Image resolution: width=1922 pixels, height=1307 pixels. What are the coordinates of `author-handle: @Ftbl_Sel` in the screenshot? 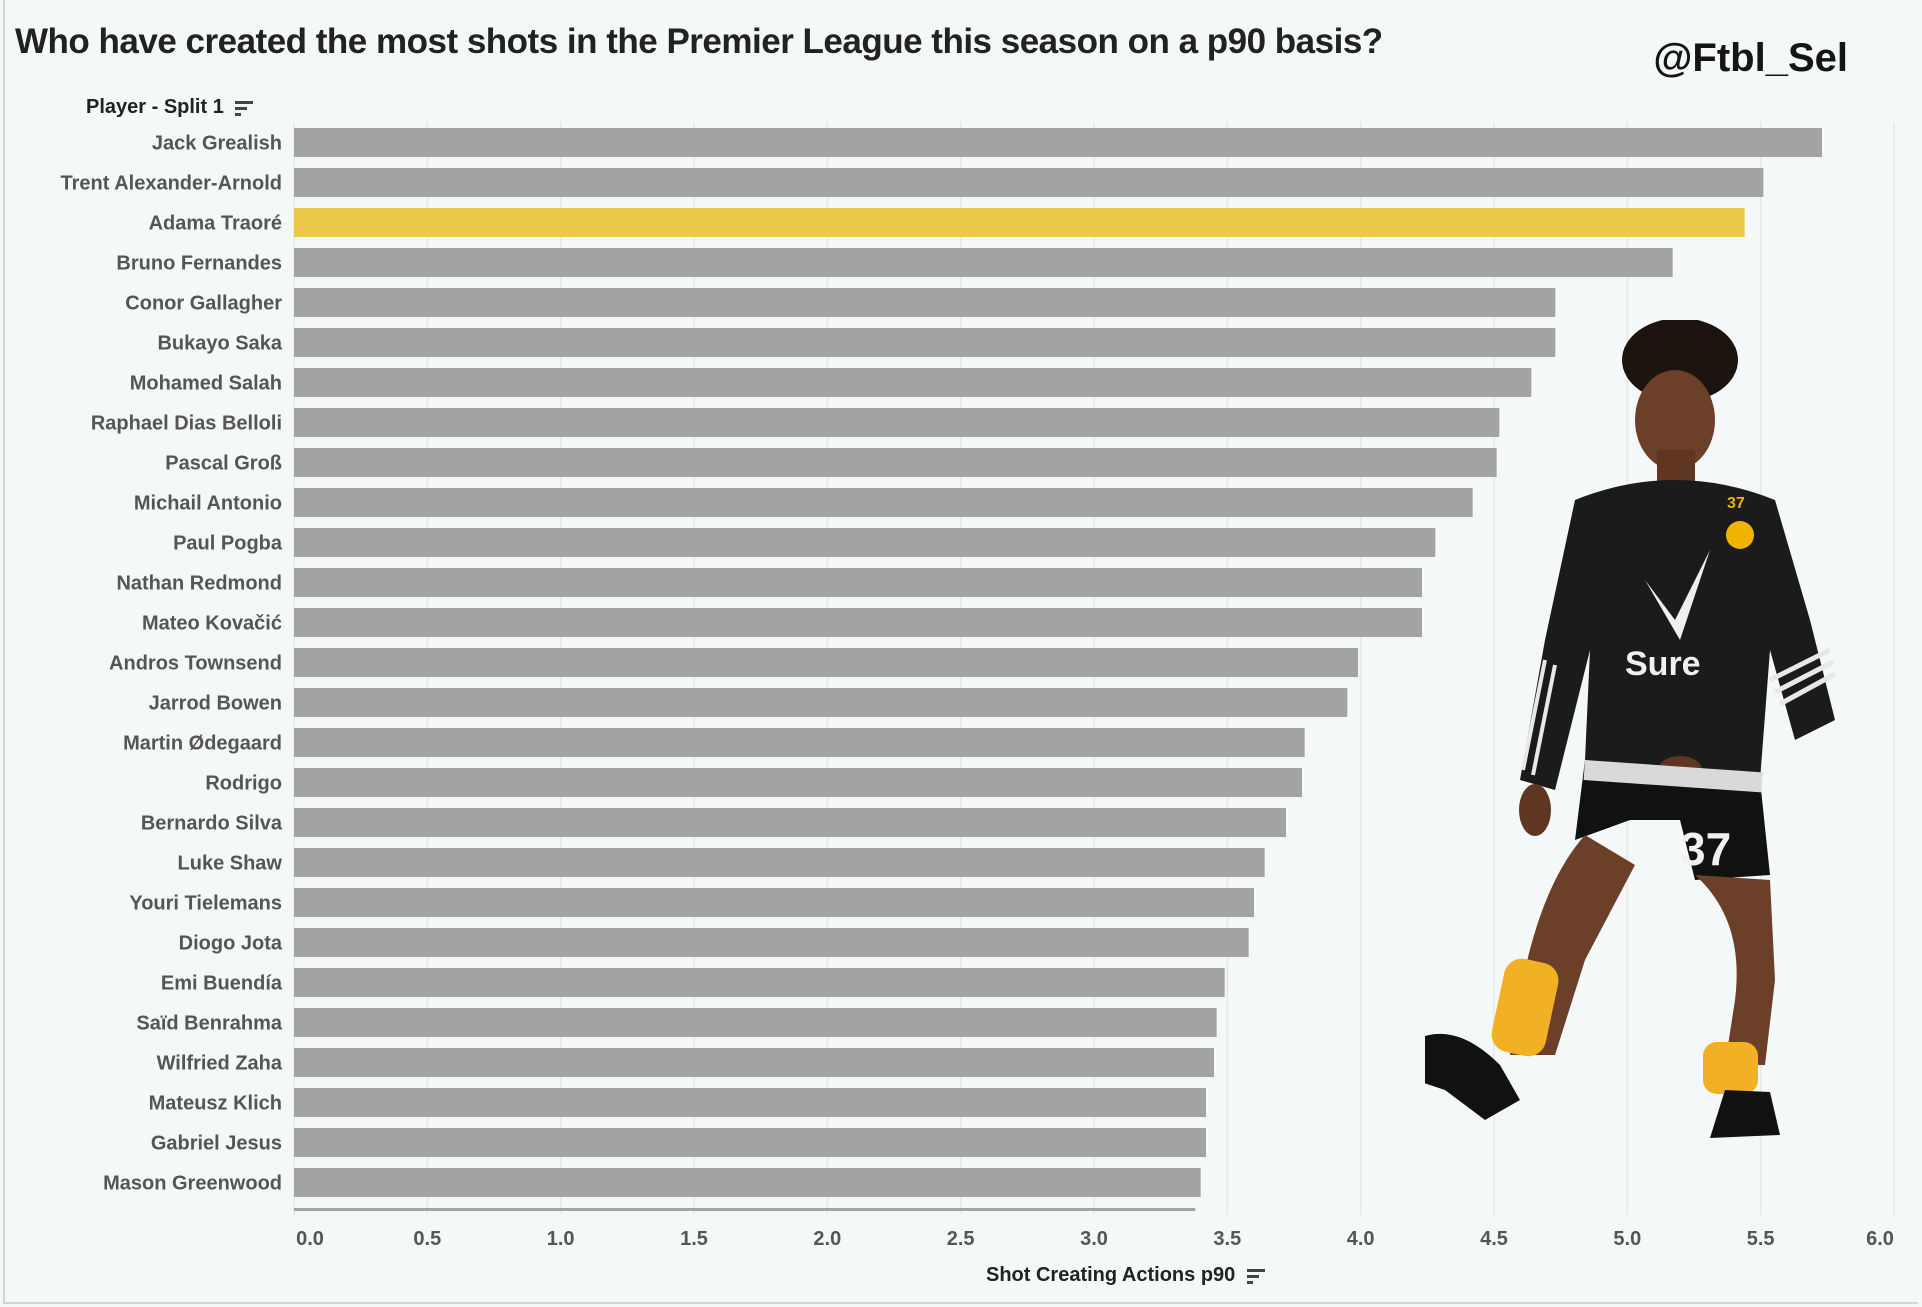 It's located at (1750, 58).